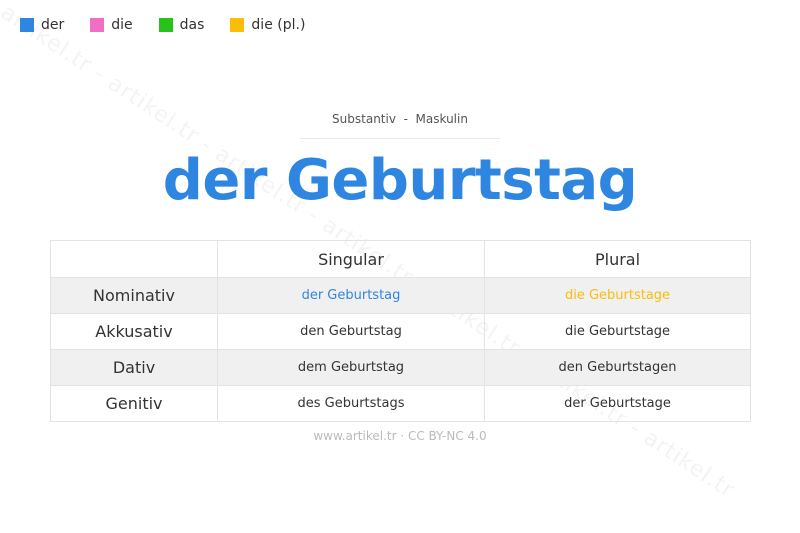 The height and width of the screenshot is (533, 800). I want to click on divider, so click(400, 138).